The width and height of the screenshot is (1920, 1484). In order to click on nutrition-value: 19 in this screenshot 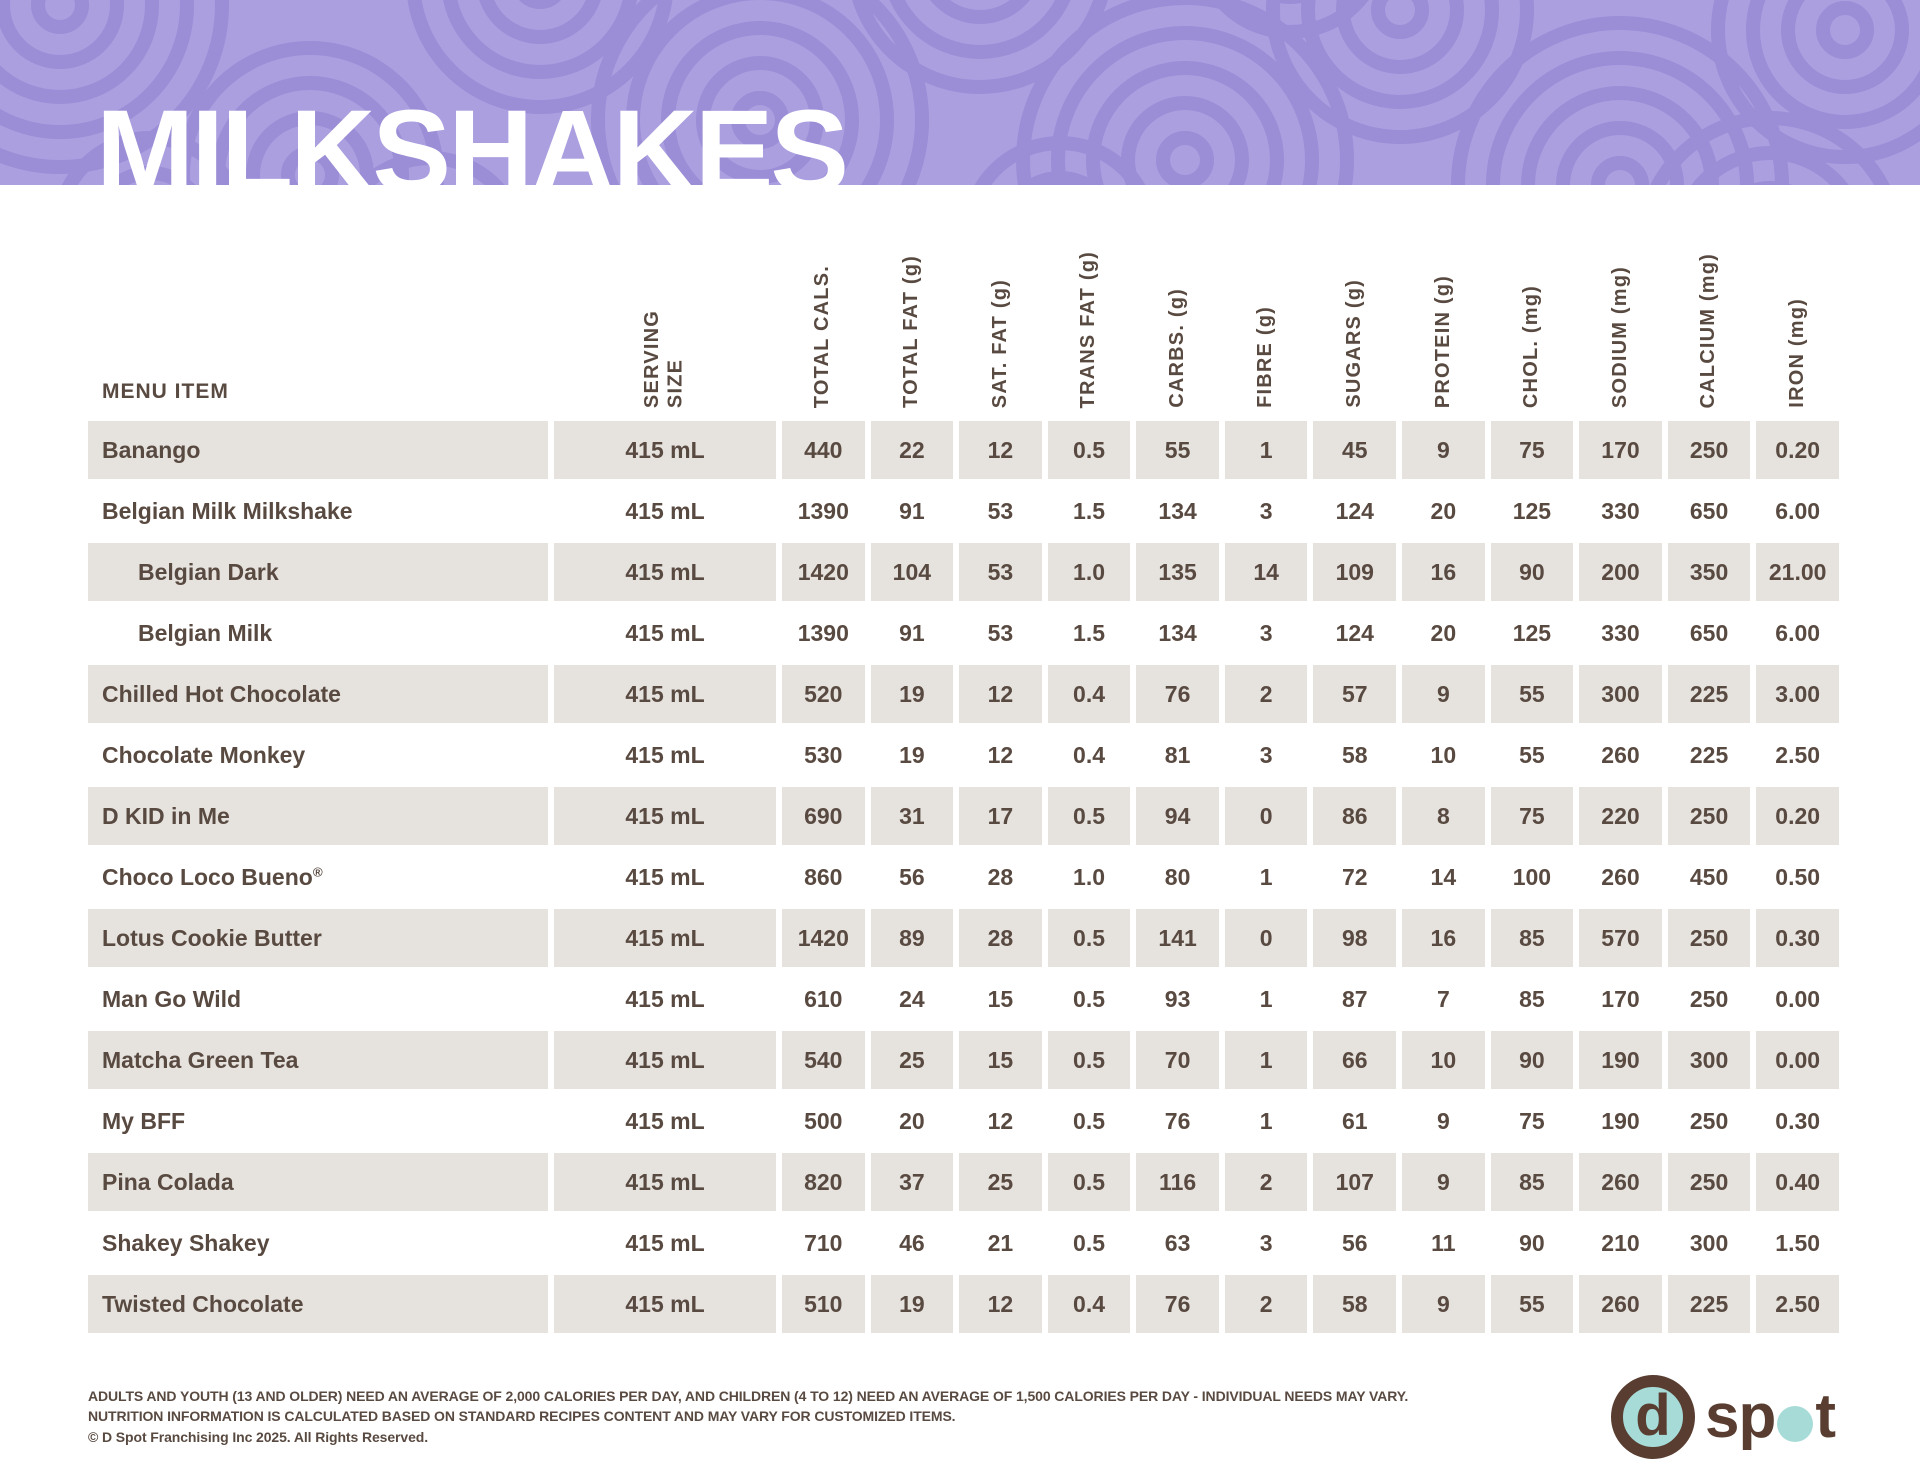, I will do `click(912, 755)`.